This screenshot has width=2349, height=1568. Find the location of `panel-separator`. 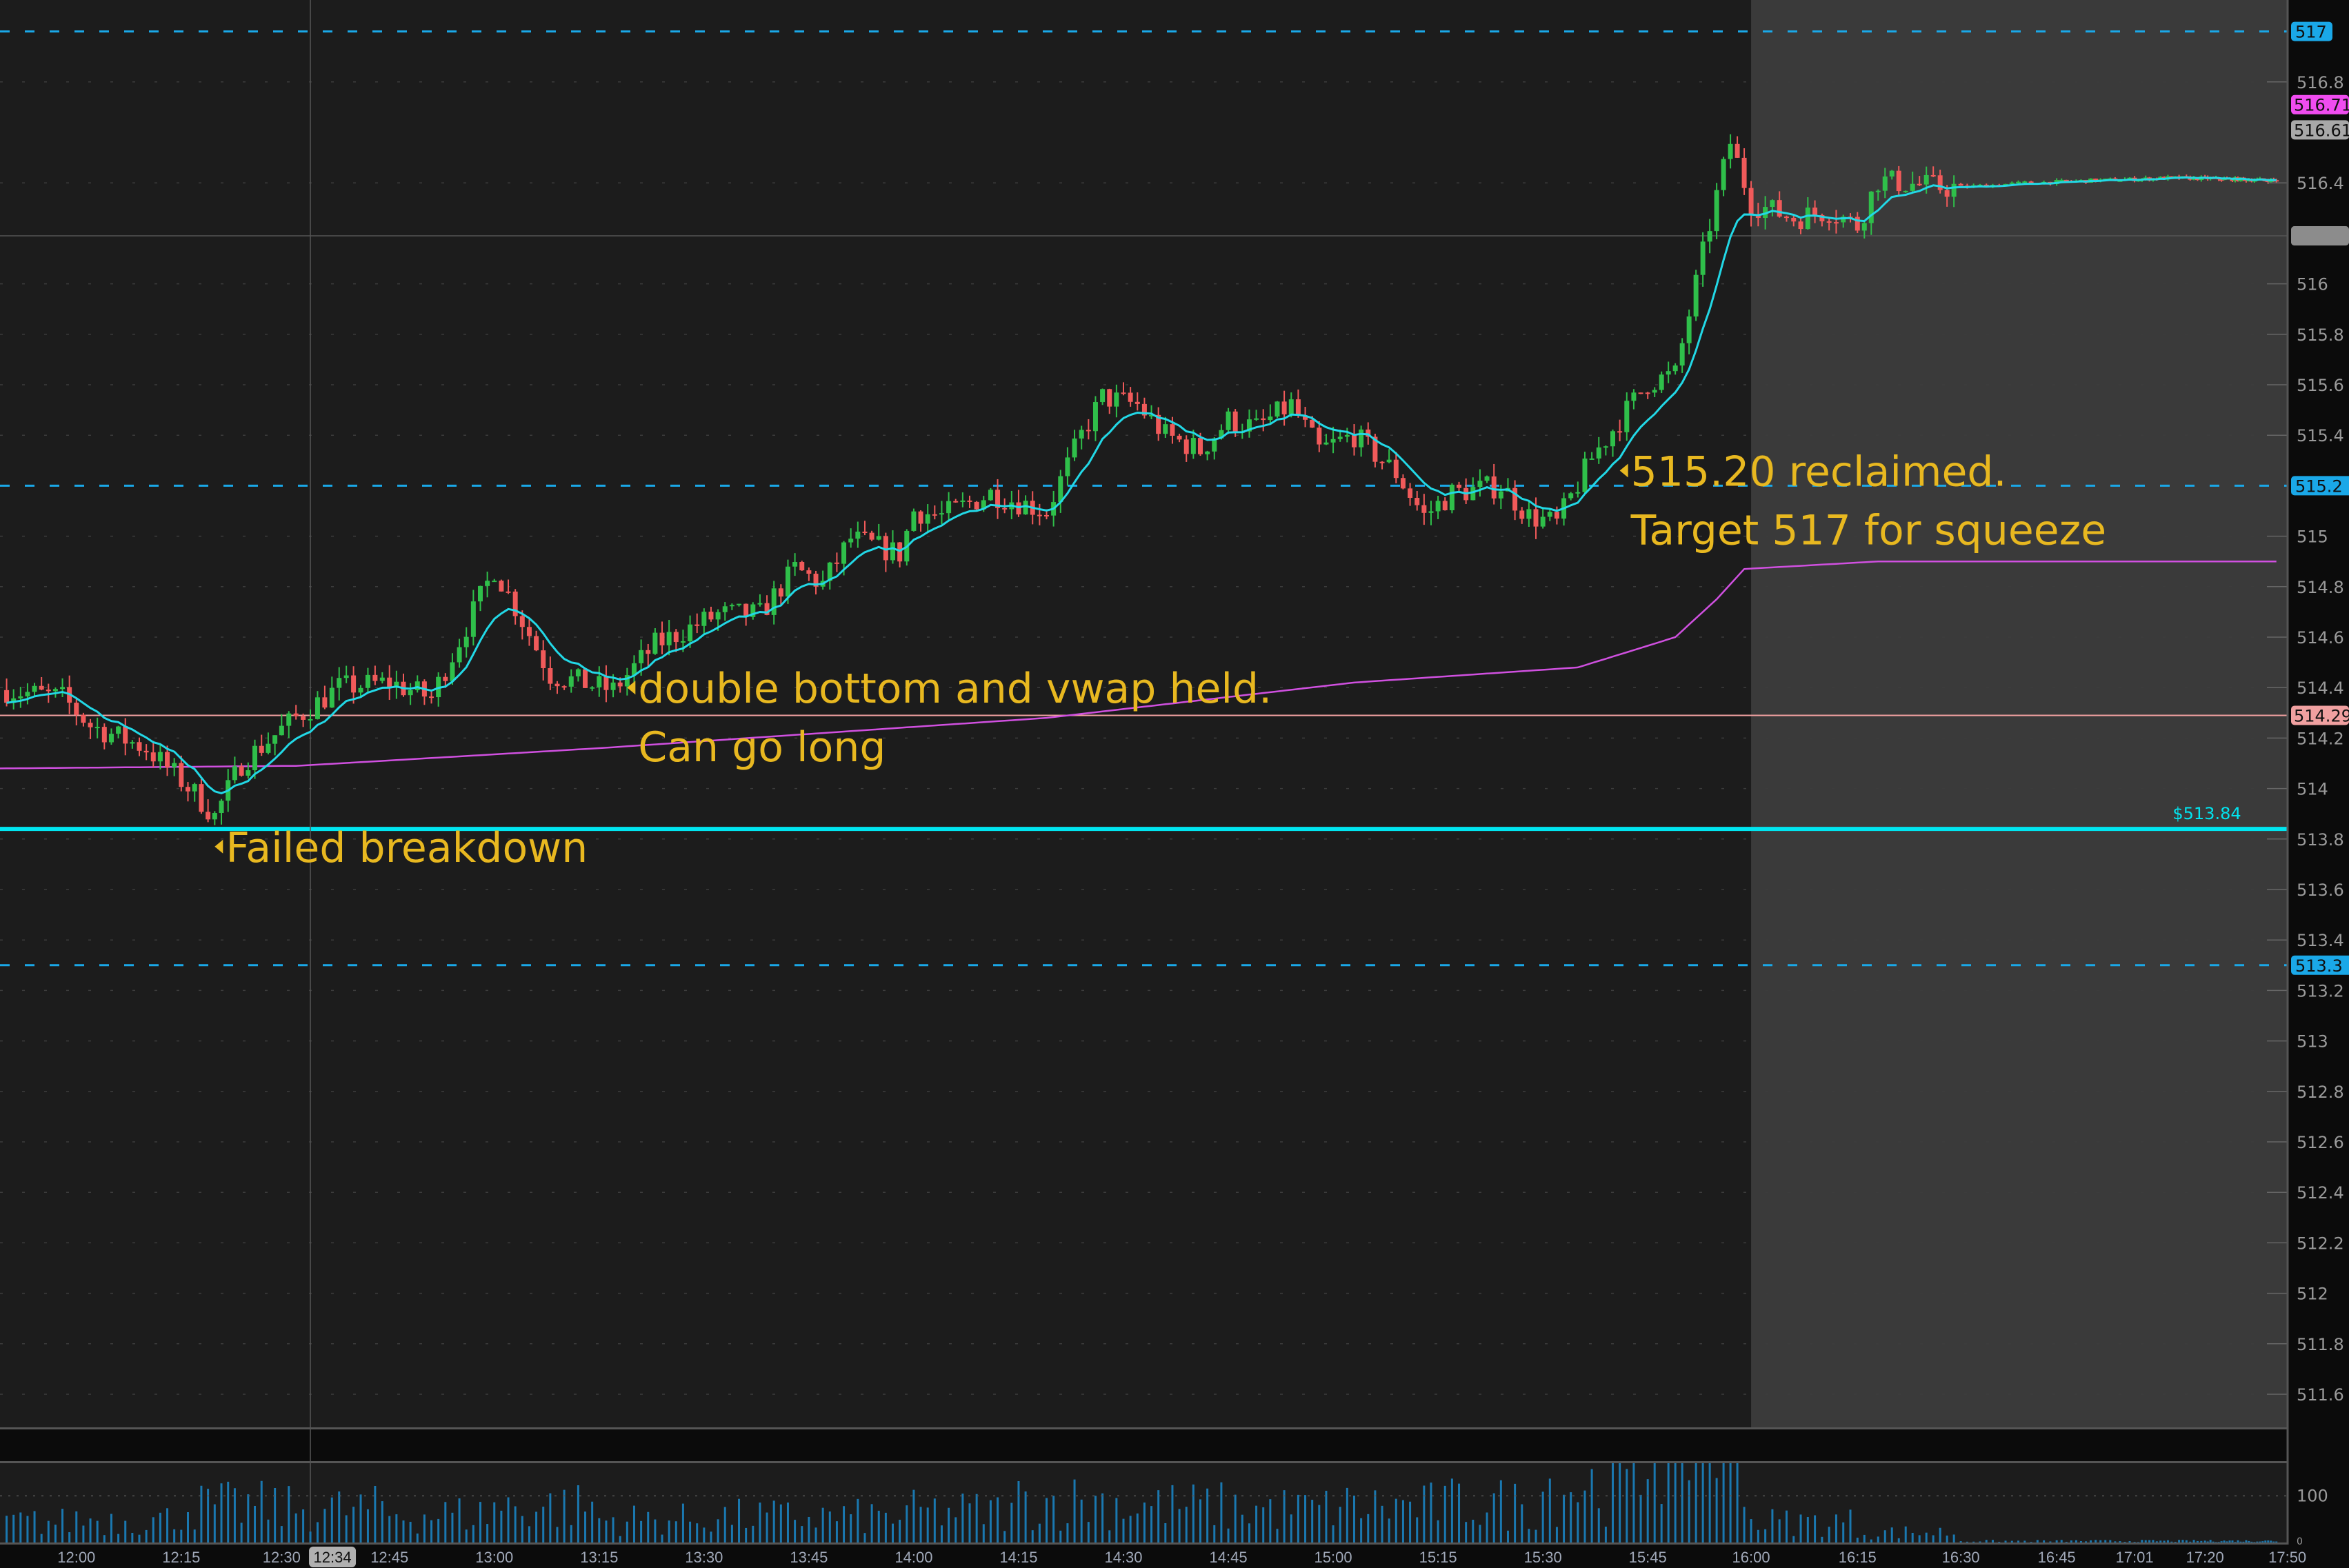

panel-separator is located at coordinates (1144, 1428).